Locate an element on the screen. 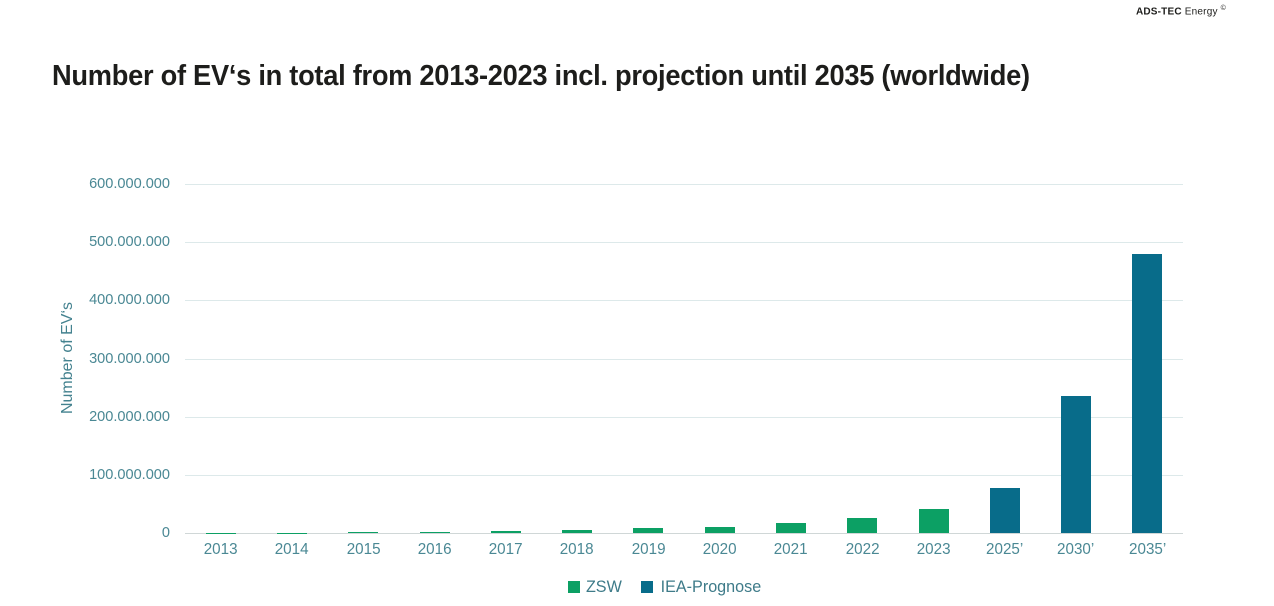 Image resolution: width=1274 pixels, height=606 pixels. x-axis-line is located at coordinates (684, 533).